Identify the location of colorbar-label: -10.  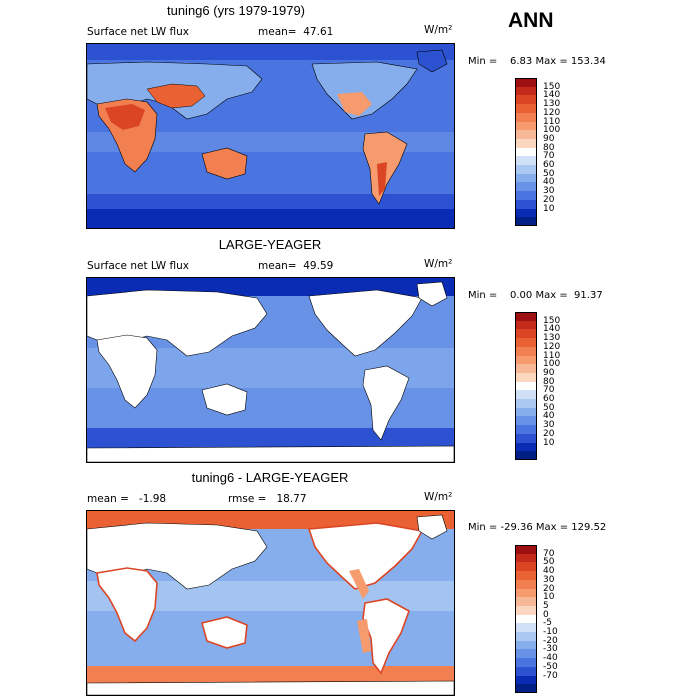
(550, 632).